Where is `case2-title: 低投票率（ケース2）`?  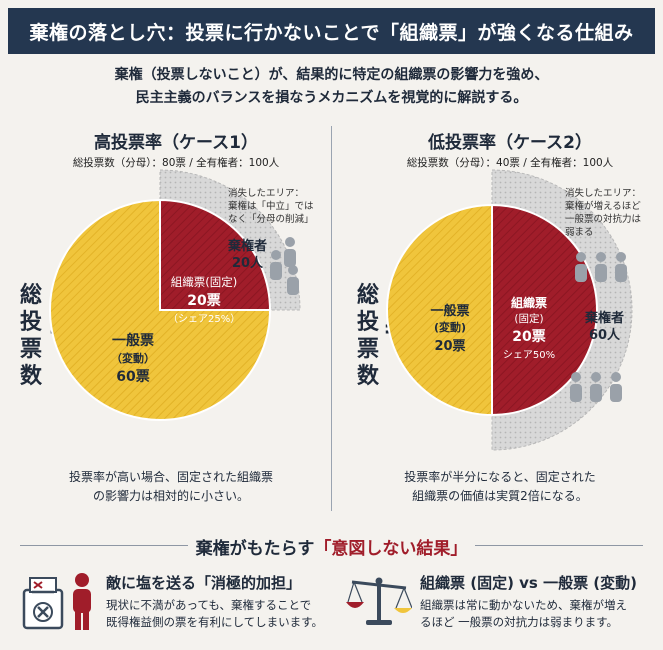
case2-title: 低投票率（ケース2） is located at coordinates (510, 143).